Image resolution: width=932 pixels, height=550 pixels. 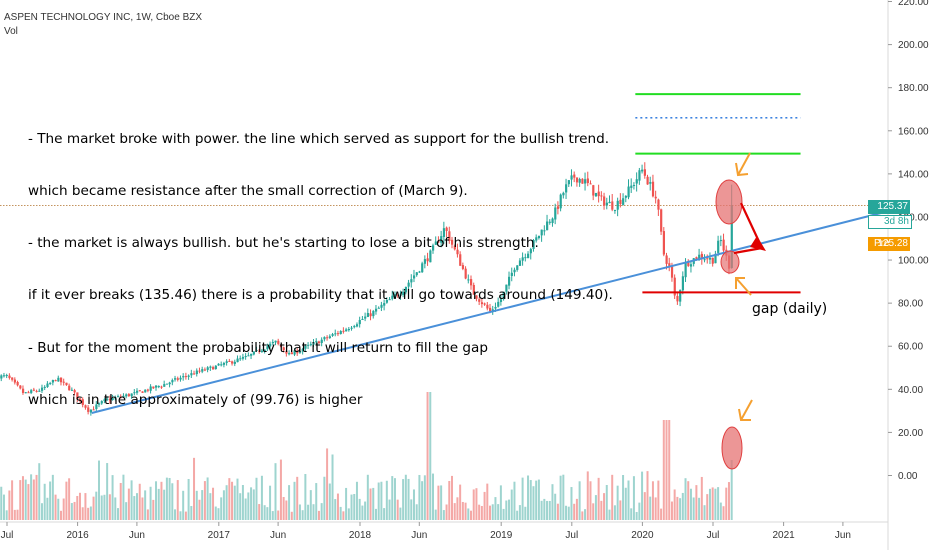 I want to click on pre-market-tag: Pre 125.28, so click(x=889, y=244).